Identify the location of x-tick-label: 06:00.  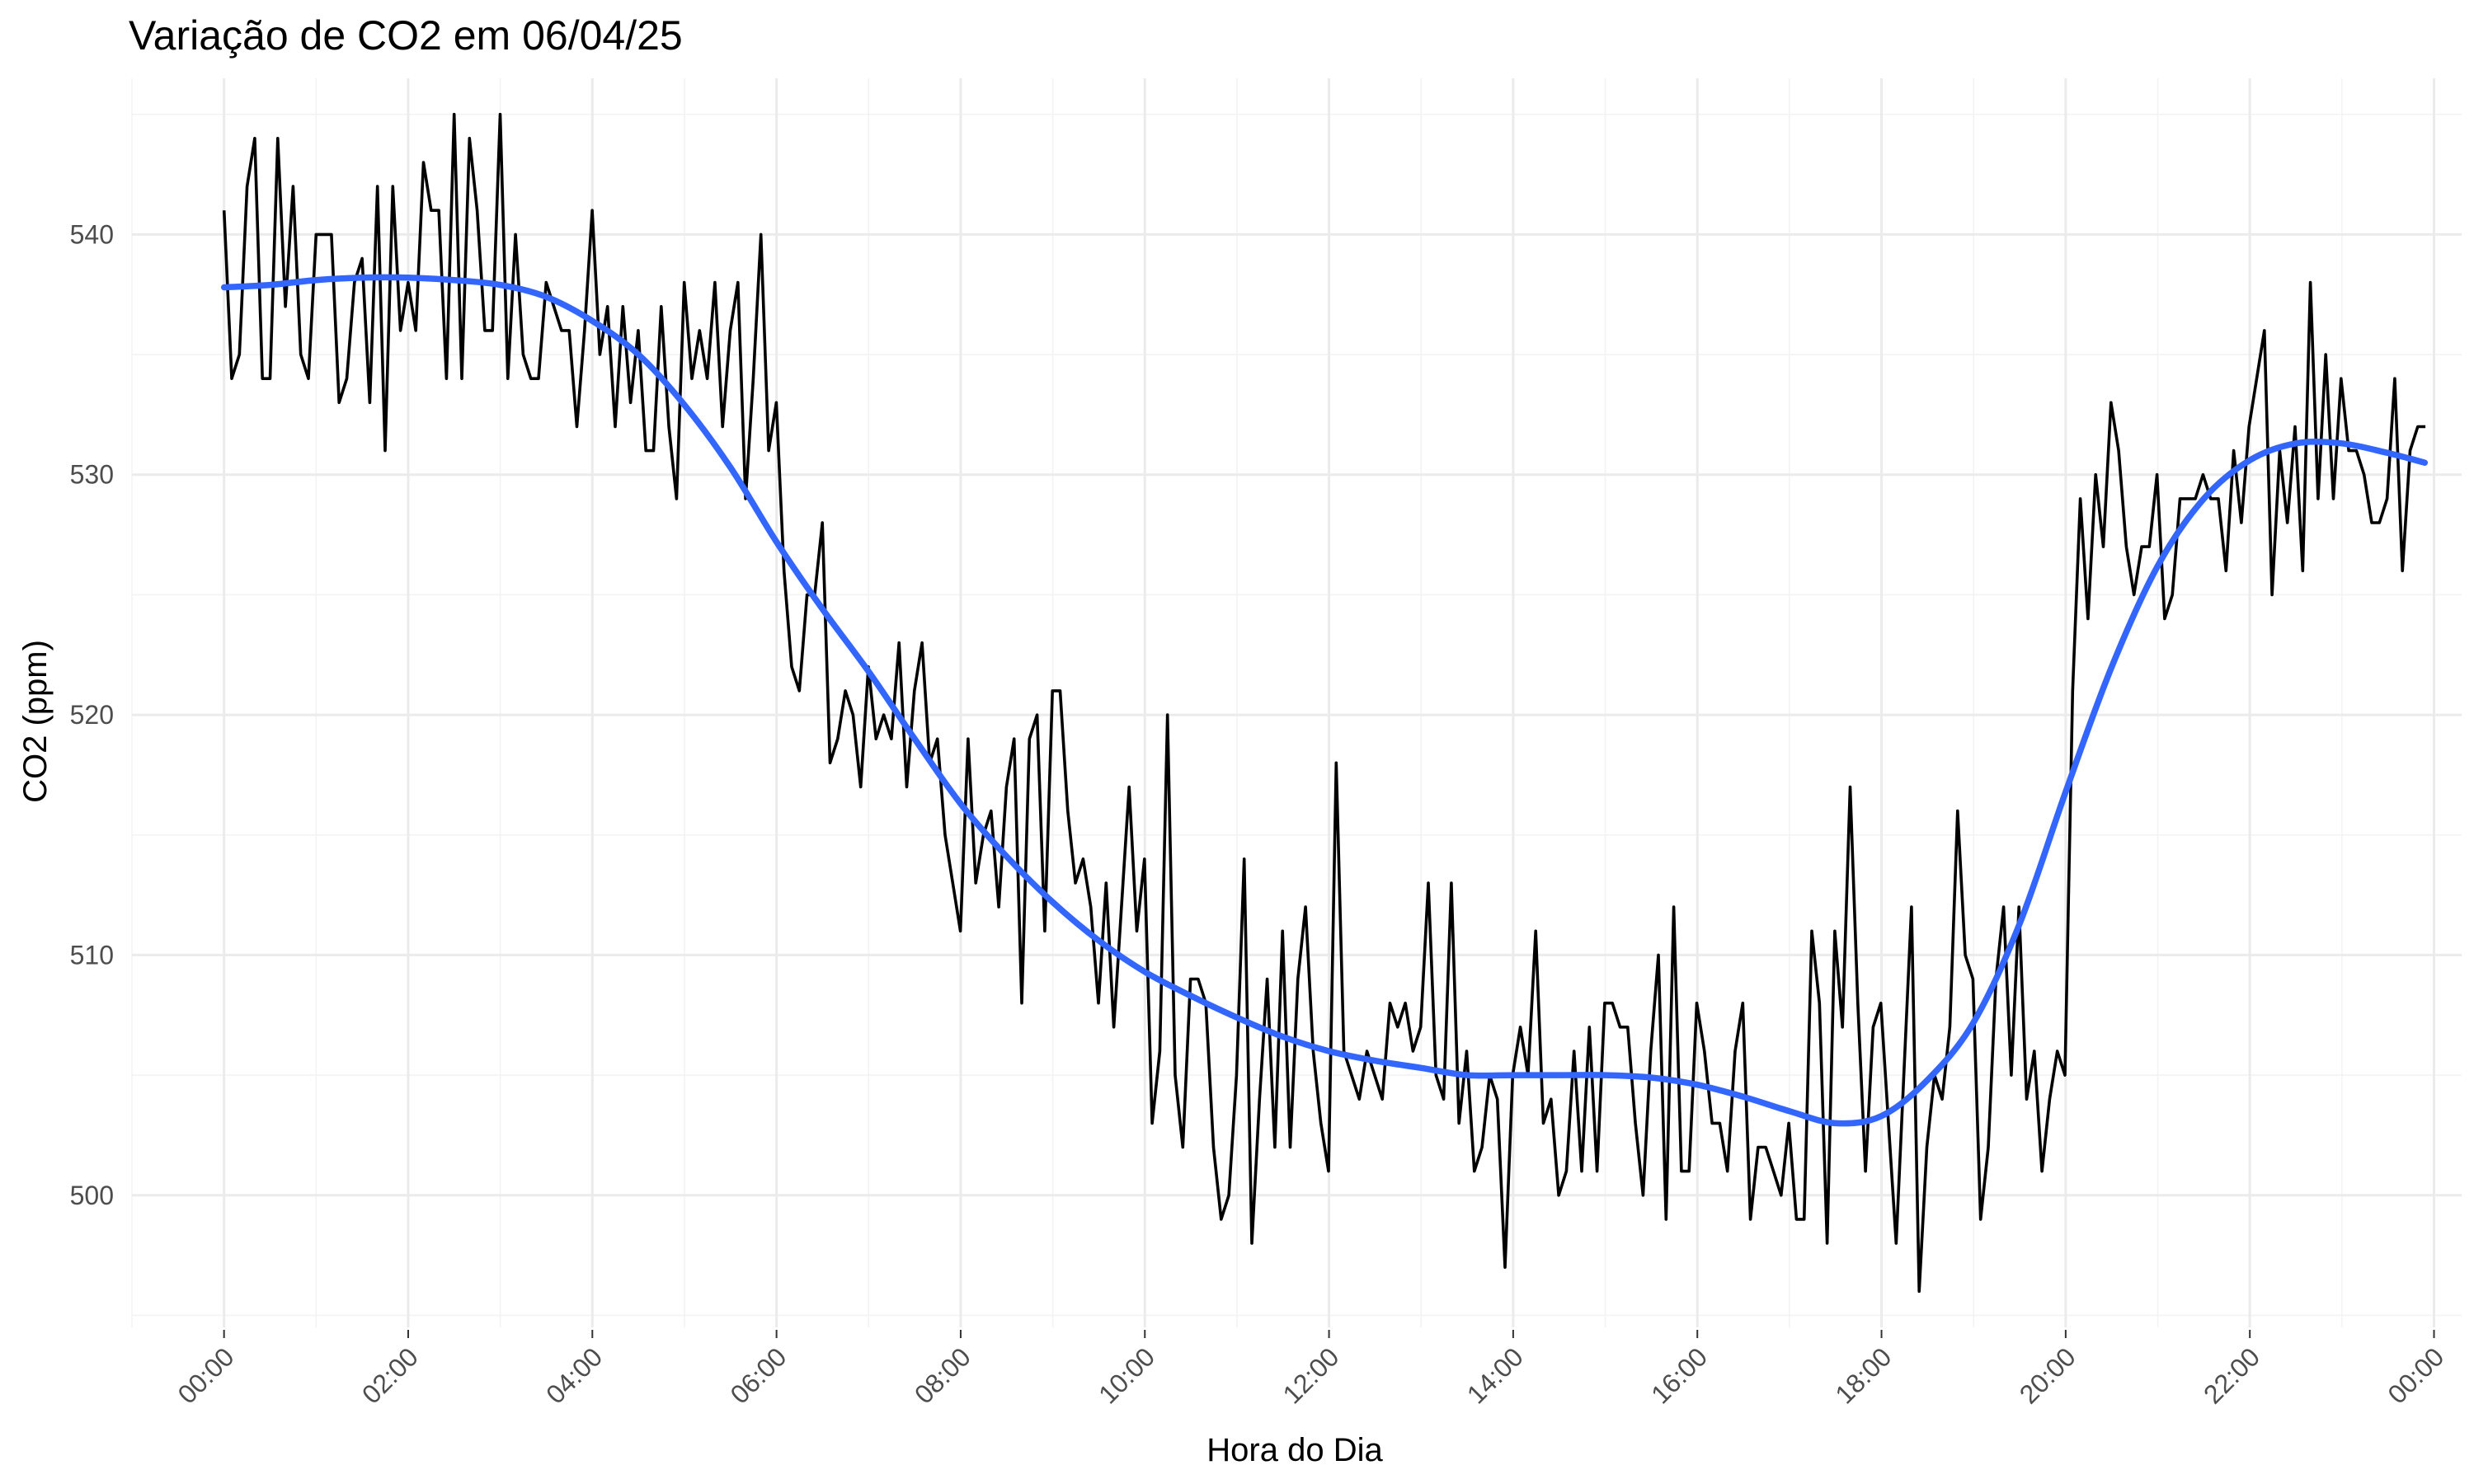
(758, 1375).